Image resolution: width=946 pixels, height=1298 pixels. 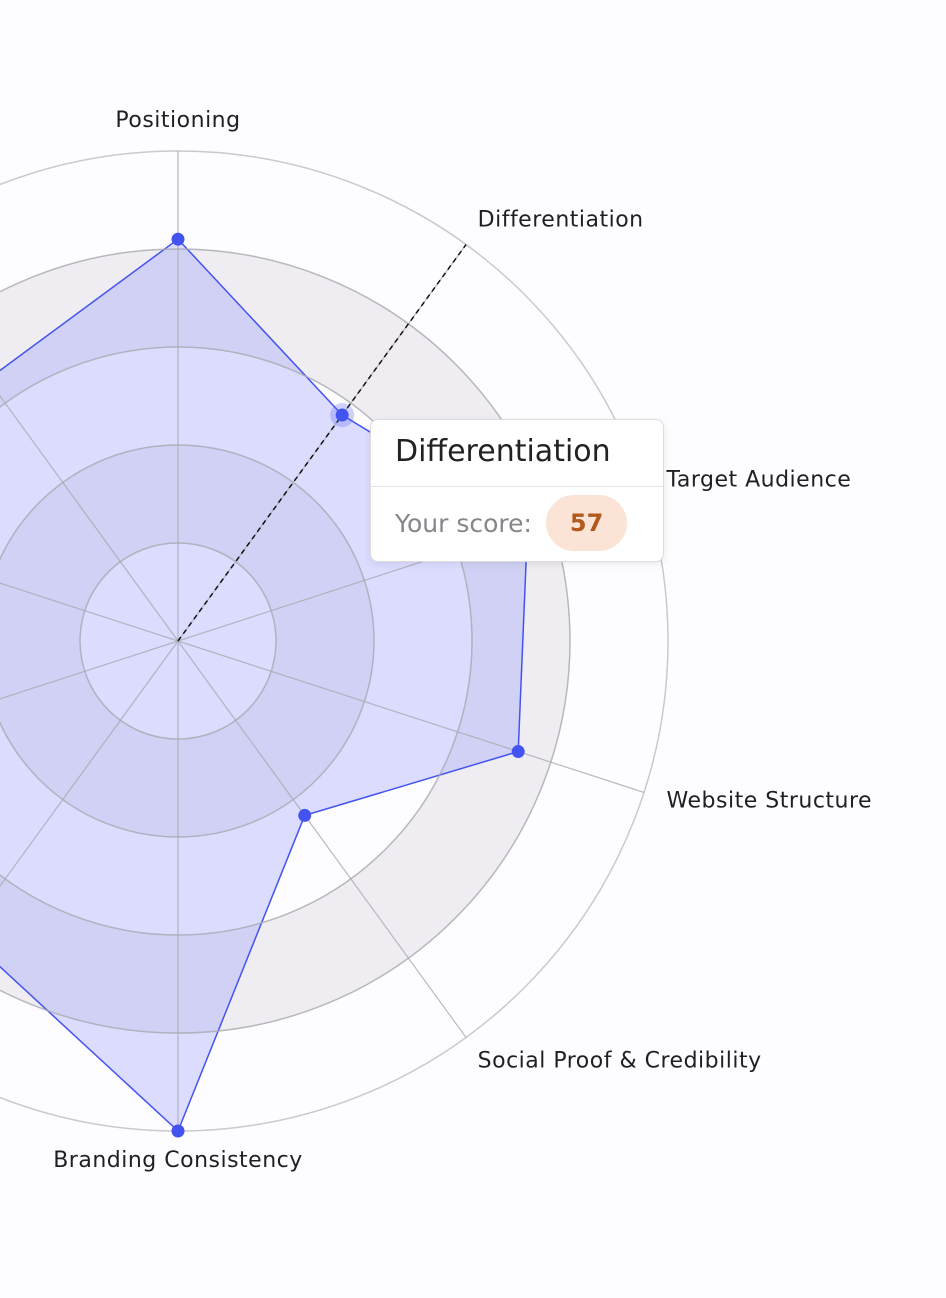 I want to click on axis-label: Branding Consistency, so click(x=178, y=1160).